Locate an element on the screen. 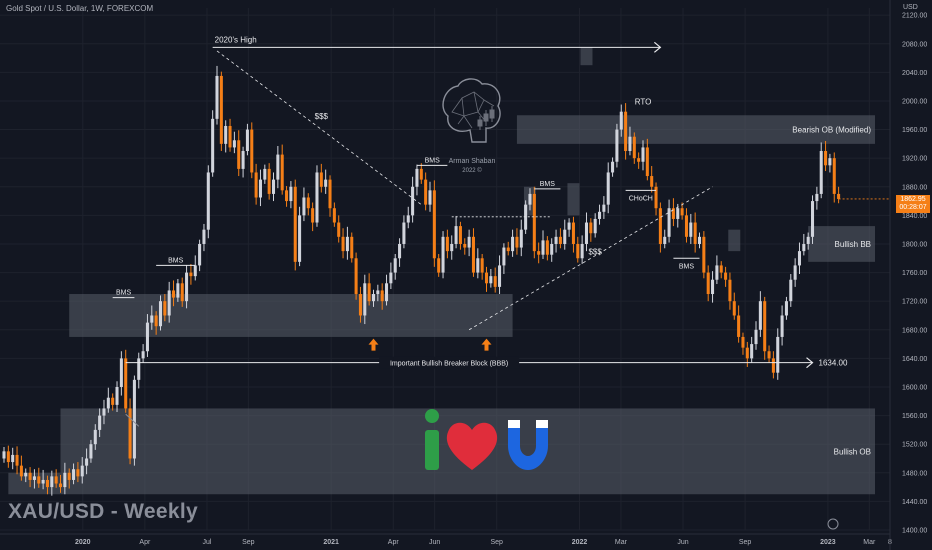  symbol-header: Gold Spot / U.S. Dollar, 1W, FOREXCOM is located at coordinates (80, 8).